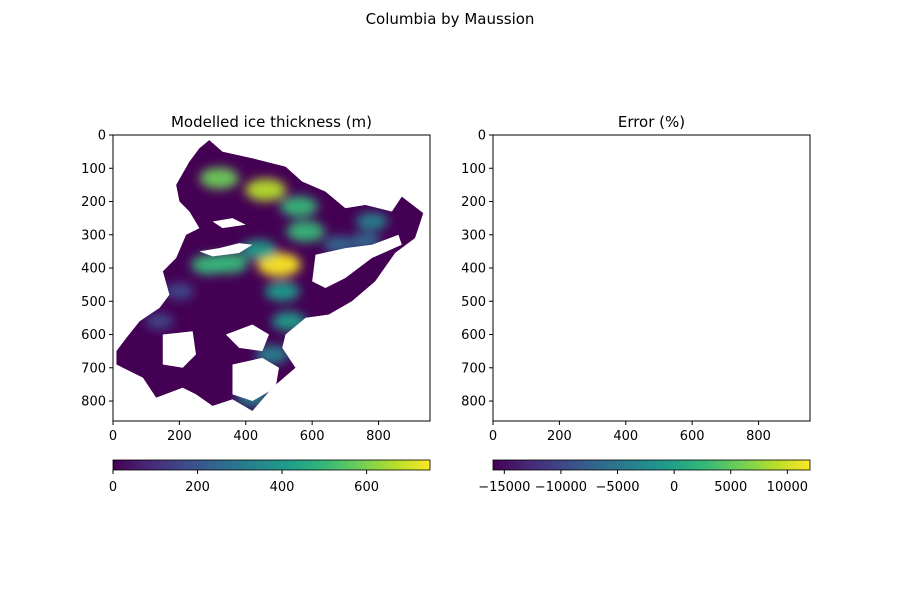  What do you see at coordinates (366, 487) in the screenshot?
I see `colorbar-tick-label: 600` at bounding box center [366, 487].